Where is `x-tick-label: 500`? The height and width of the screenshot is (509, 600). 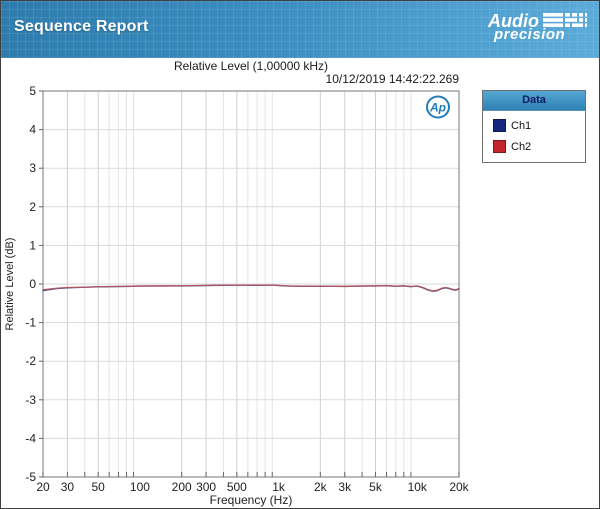 x-tick-label: 500 is located at coordinates (237, 487).